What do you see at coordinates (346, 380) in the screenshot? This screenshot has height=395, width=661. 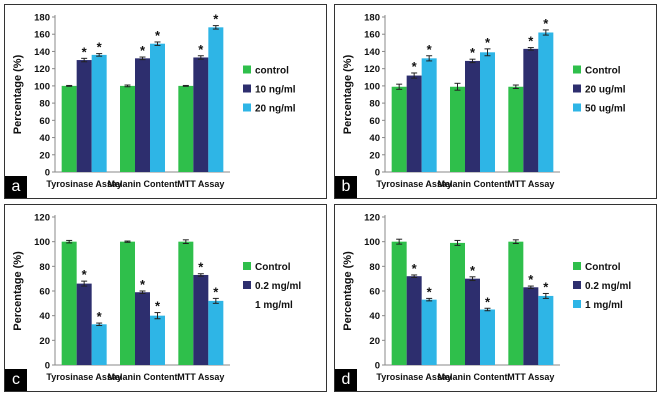 I see `panel-label-d: d` at bounding box center [346, 380].